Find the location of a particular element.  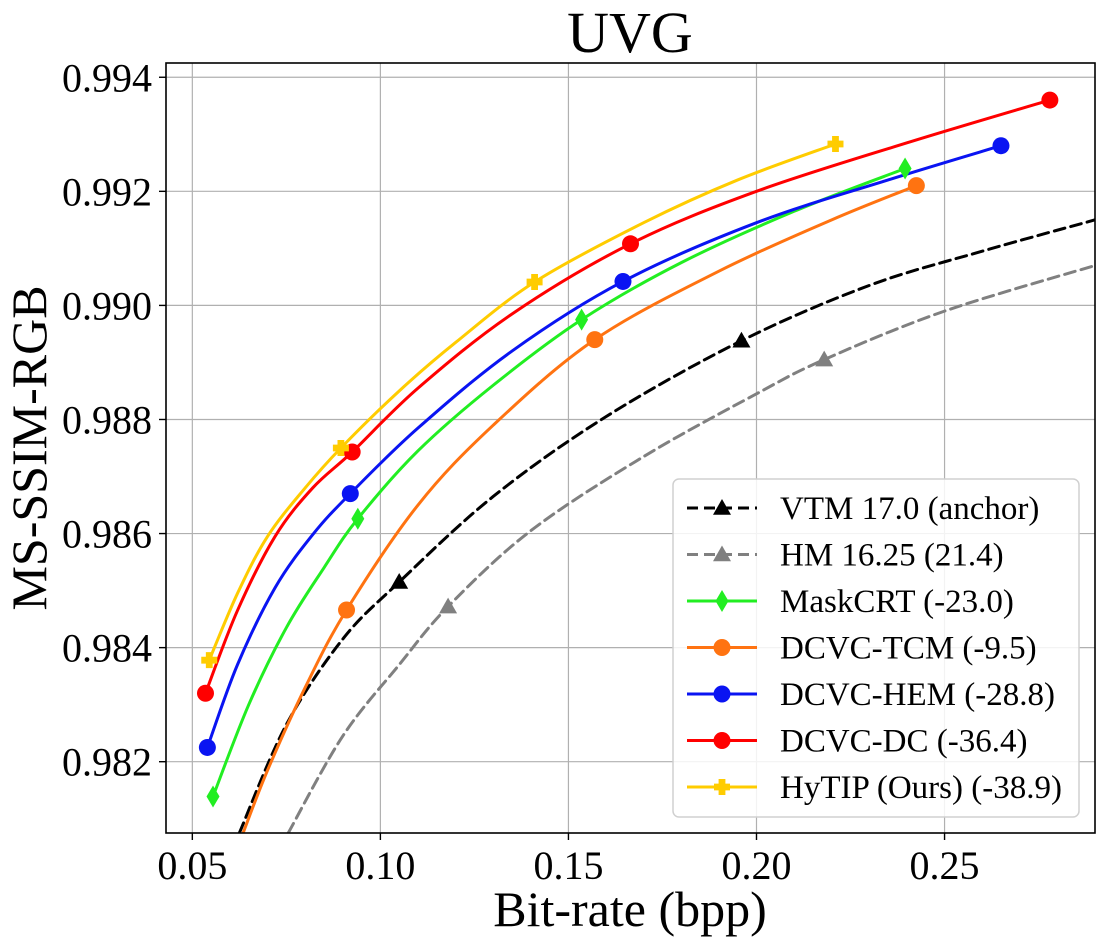

legend-marker-vtm-17-0-anchor is located at coordinates (722, 507).